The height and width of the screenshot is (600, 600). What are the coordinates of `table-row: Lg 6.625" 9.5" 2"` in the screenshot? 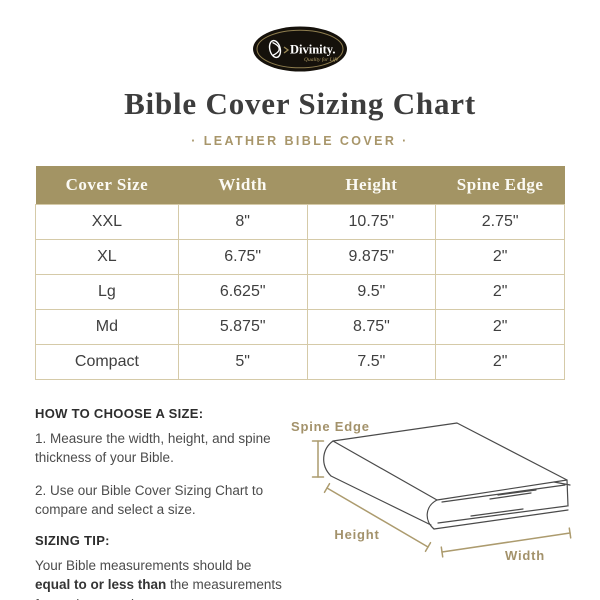 It's located at (300, 292).